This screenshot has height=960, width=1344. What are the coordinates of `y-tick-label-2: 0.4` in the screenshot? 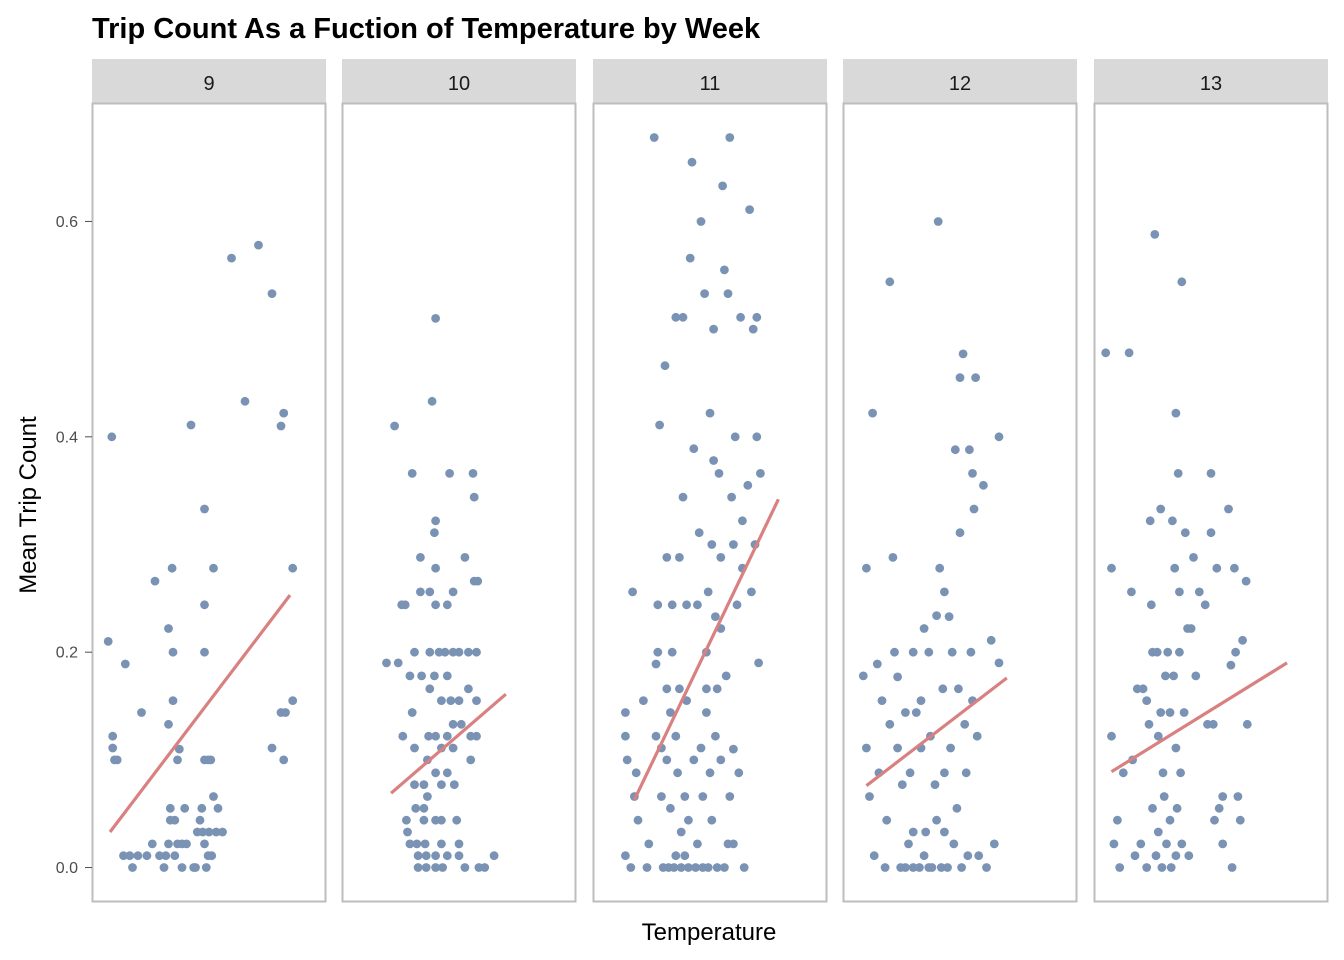 It's located at (67, 437).